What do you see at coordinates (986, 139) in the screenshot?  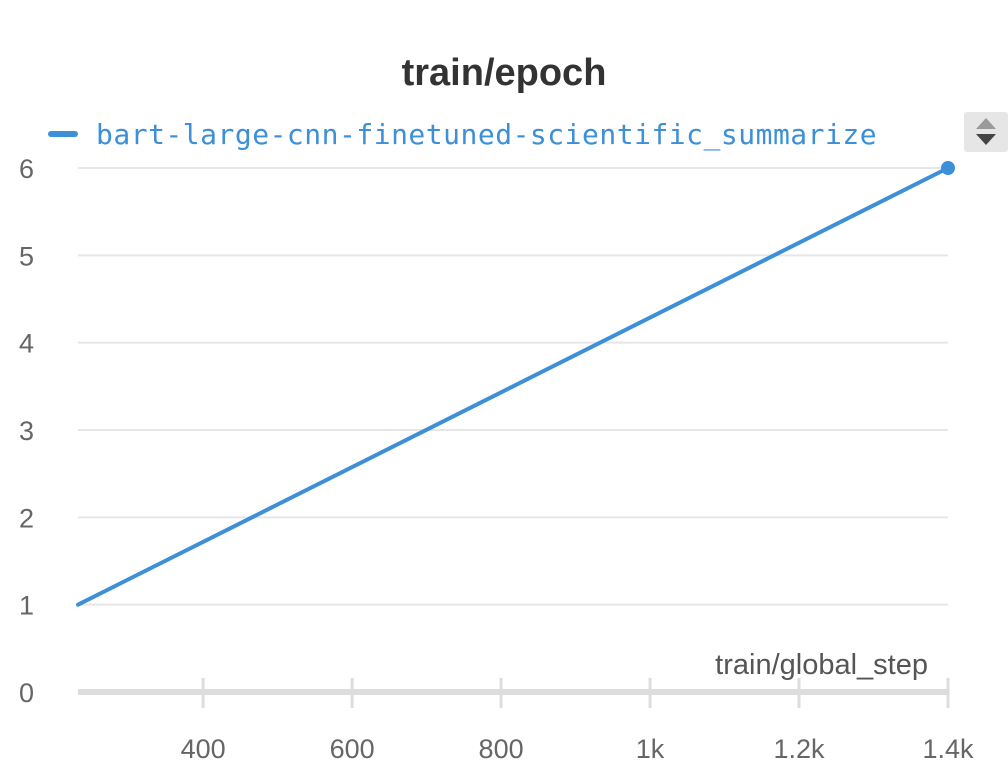 I see `triangle-down-icon` at bounding box center [986, 139].